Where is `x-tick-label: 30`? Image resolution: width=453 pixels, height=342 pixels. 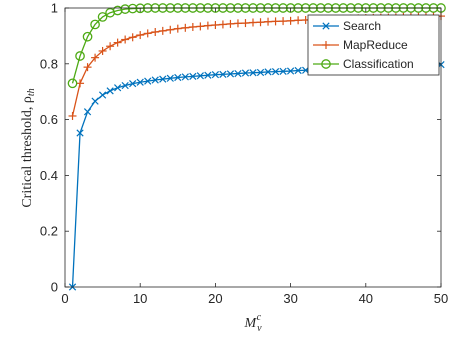 x-tick-label: 30 is located at coordinates (290, 298).